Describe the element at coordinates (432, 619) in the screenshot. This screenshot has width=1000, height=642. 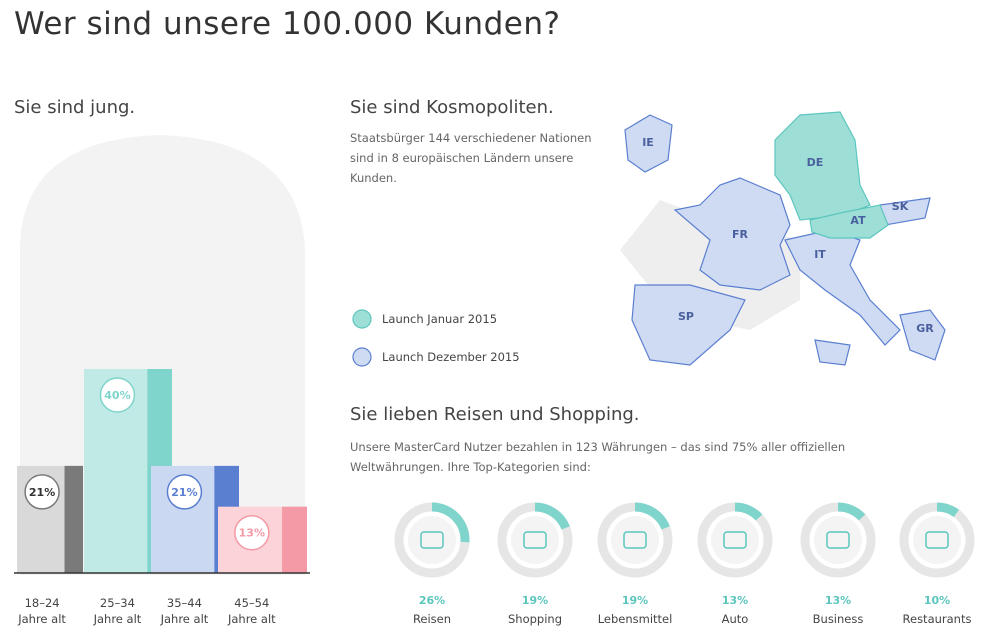
I see `category-label: Reisen` at that location.